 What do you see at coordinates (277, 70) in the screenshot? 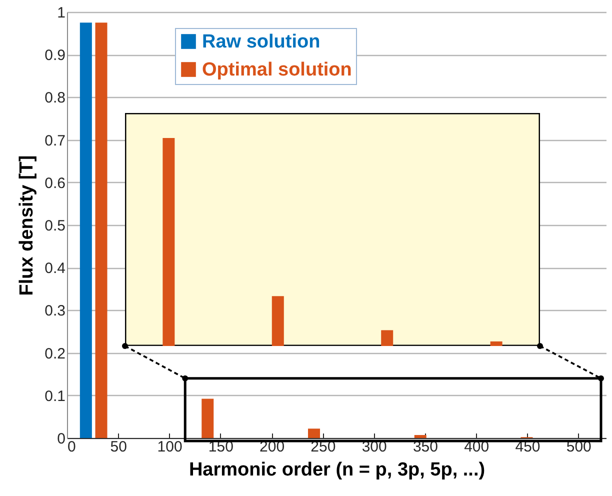
I see `legend-label: Optimal solution` at bounding box center [277, 70].